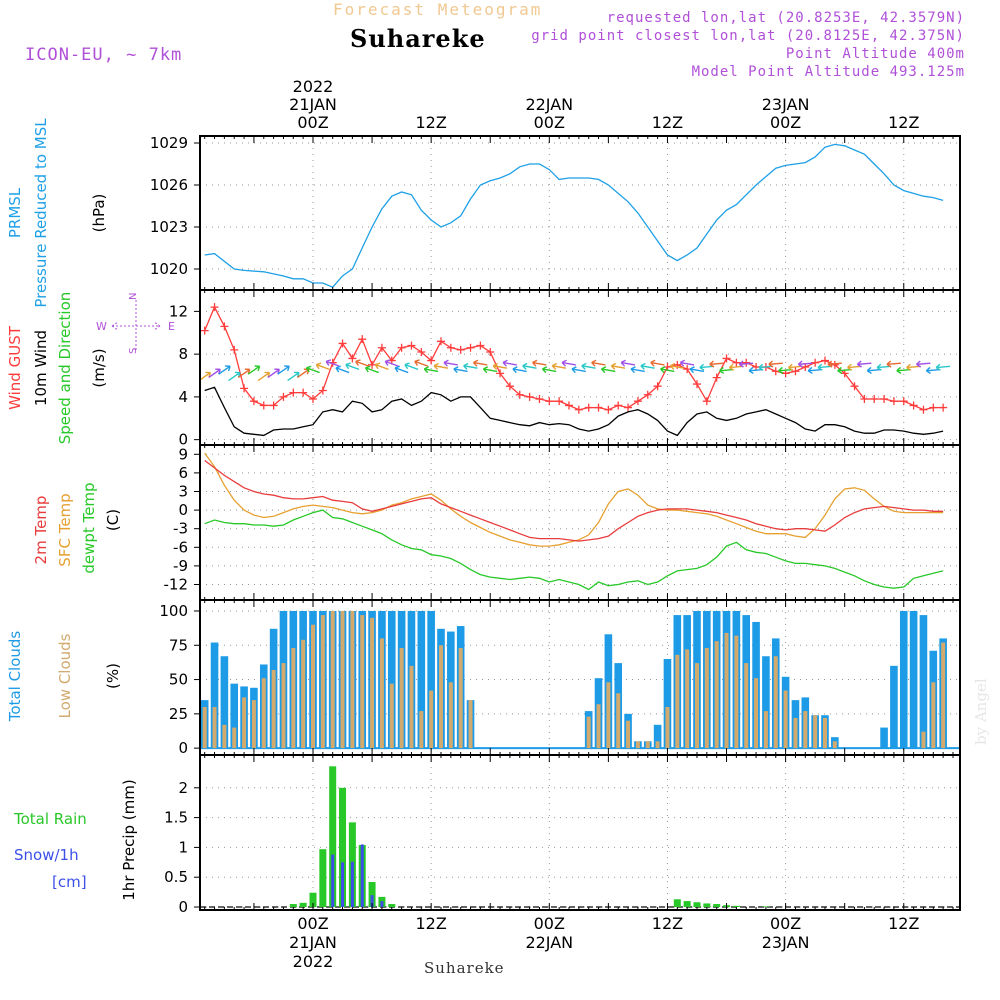  Describe the element at coordinates (418, 38) in the screenshot. I see `location-title: Suhareke` at that location.